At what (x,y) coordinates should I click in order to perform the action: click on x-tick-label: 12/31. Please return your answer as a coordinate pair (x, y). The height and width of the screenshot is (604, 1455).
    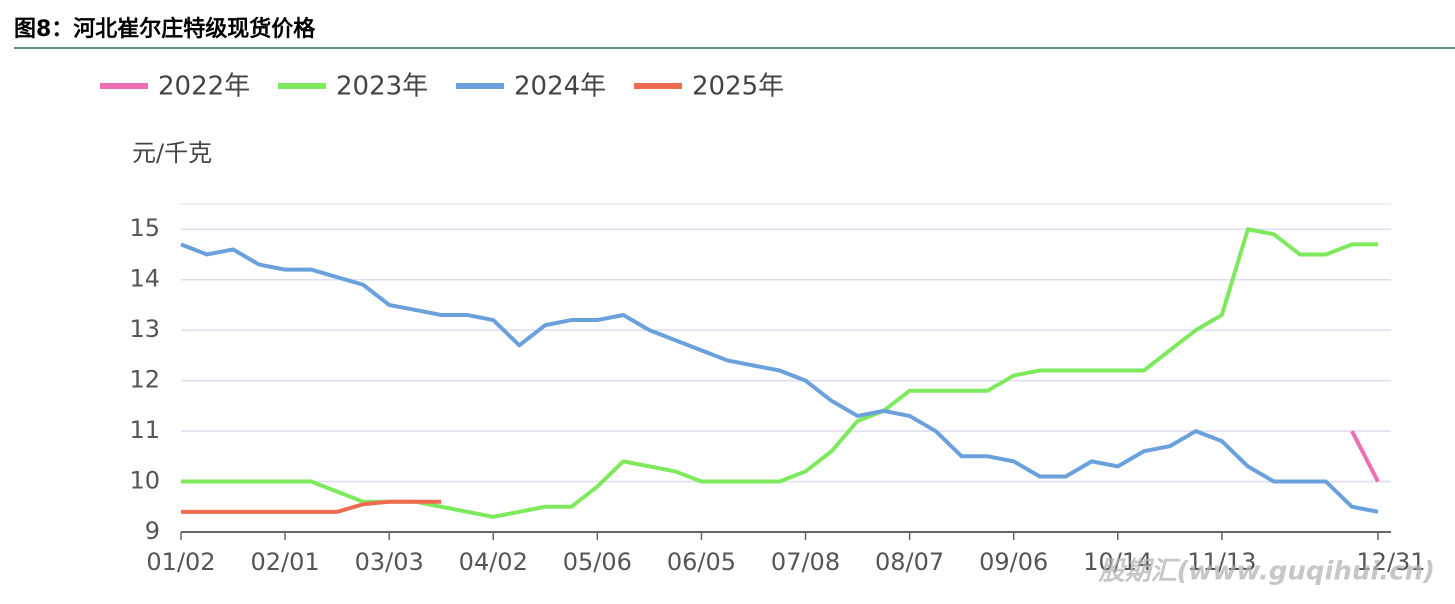
    Looking at the image, I should click on (1390, 562).